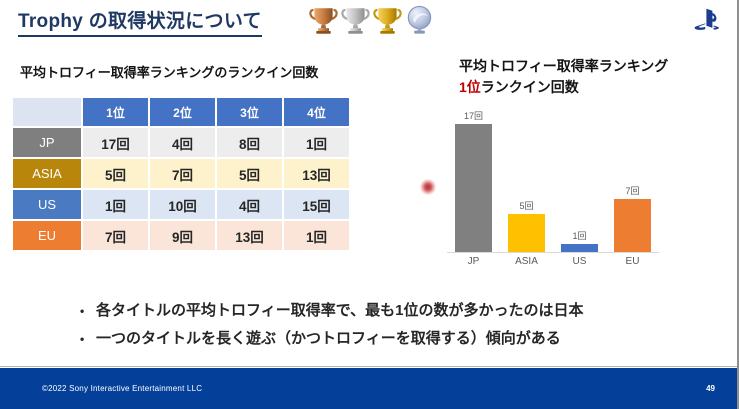  Describe the element at coordinates (122, 388) in the screenshot. I see `copyright-text: ©2022 Sony Interactive Entertainment LLC` at that location.